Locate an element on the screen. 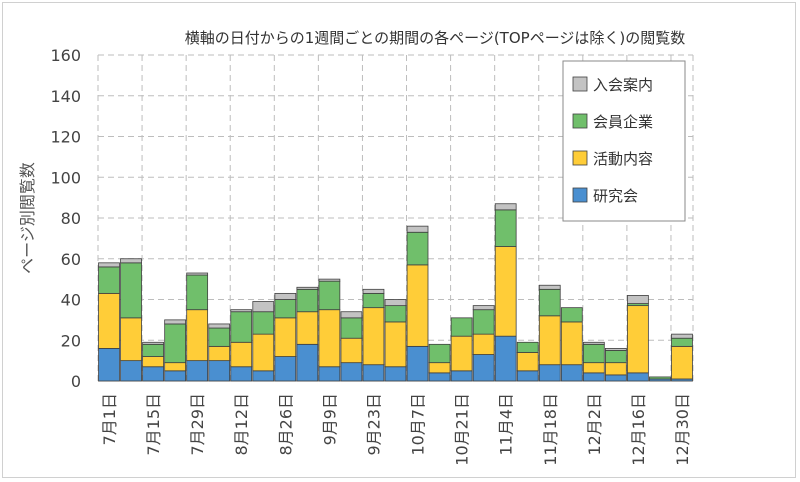  x-tick-label: 7月29日 is located at coordinates (197, 424).